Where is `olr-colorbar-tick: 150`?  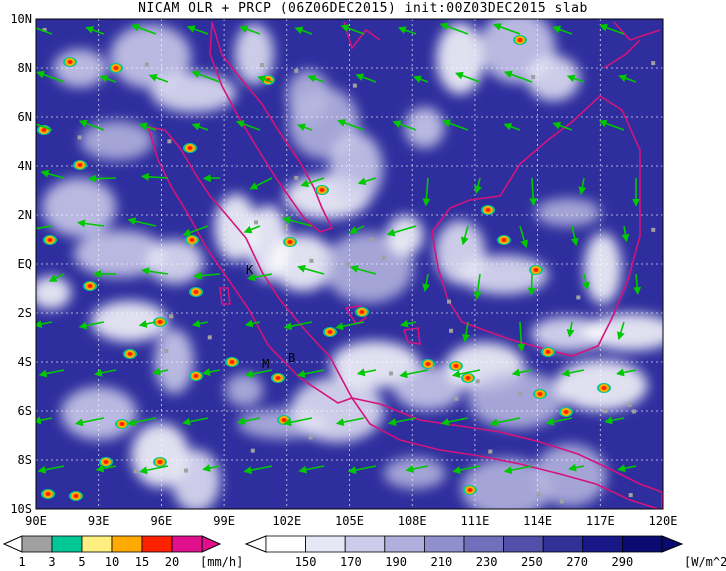 olr-colorbar-tick: 150 is located at coordinates (306, 562).